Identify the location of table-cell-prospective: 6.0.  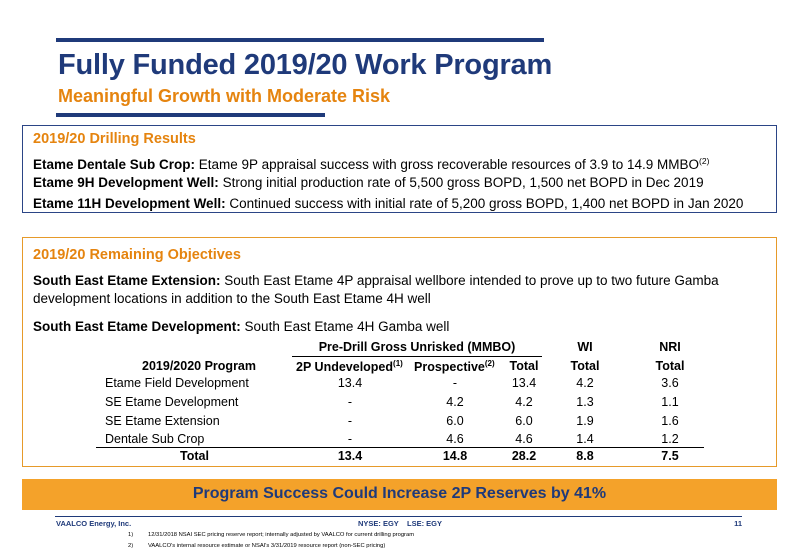
(455, 421).